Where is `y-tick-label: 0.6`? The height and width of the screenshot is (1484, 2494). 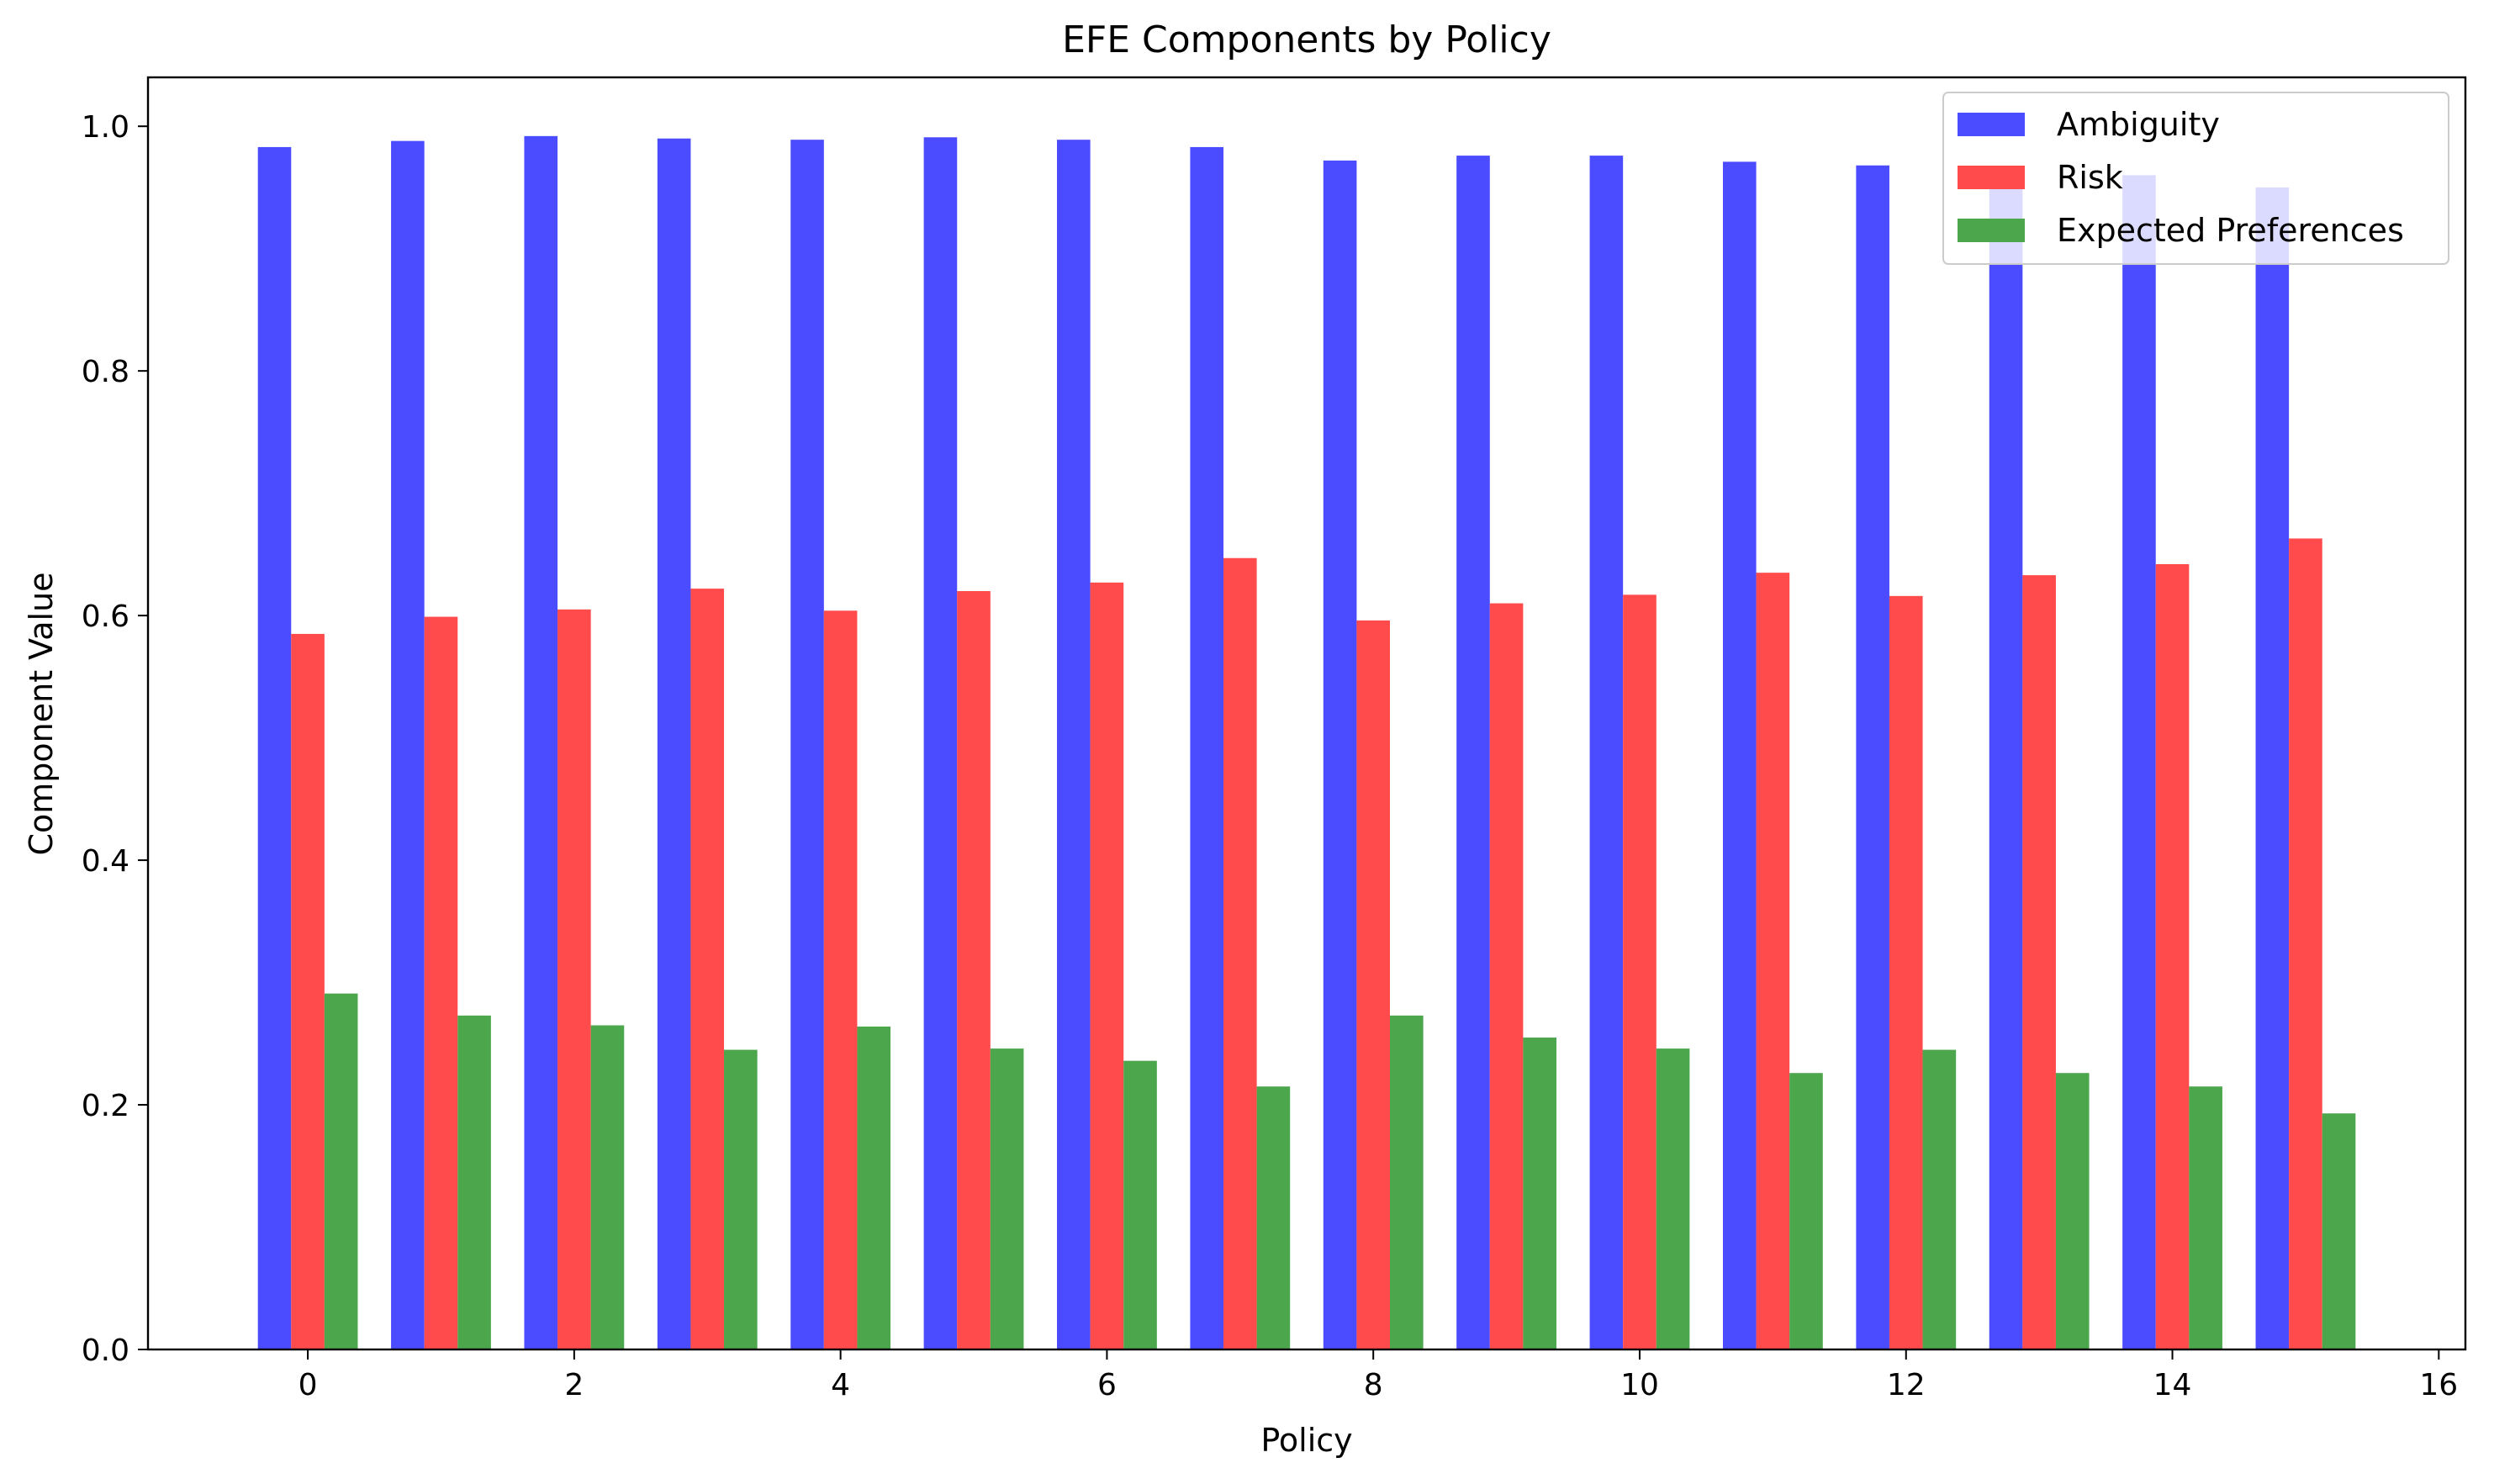
y-tick-label: 0.6 is located at coordinates (106, 616).